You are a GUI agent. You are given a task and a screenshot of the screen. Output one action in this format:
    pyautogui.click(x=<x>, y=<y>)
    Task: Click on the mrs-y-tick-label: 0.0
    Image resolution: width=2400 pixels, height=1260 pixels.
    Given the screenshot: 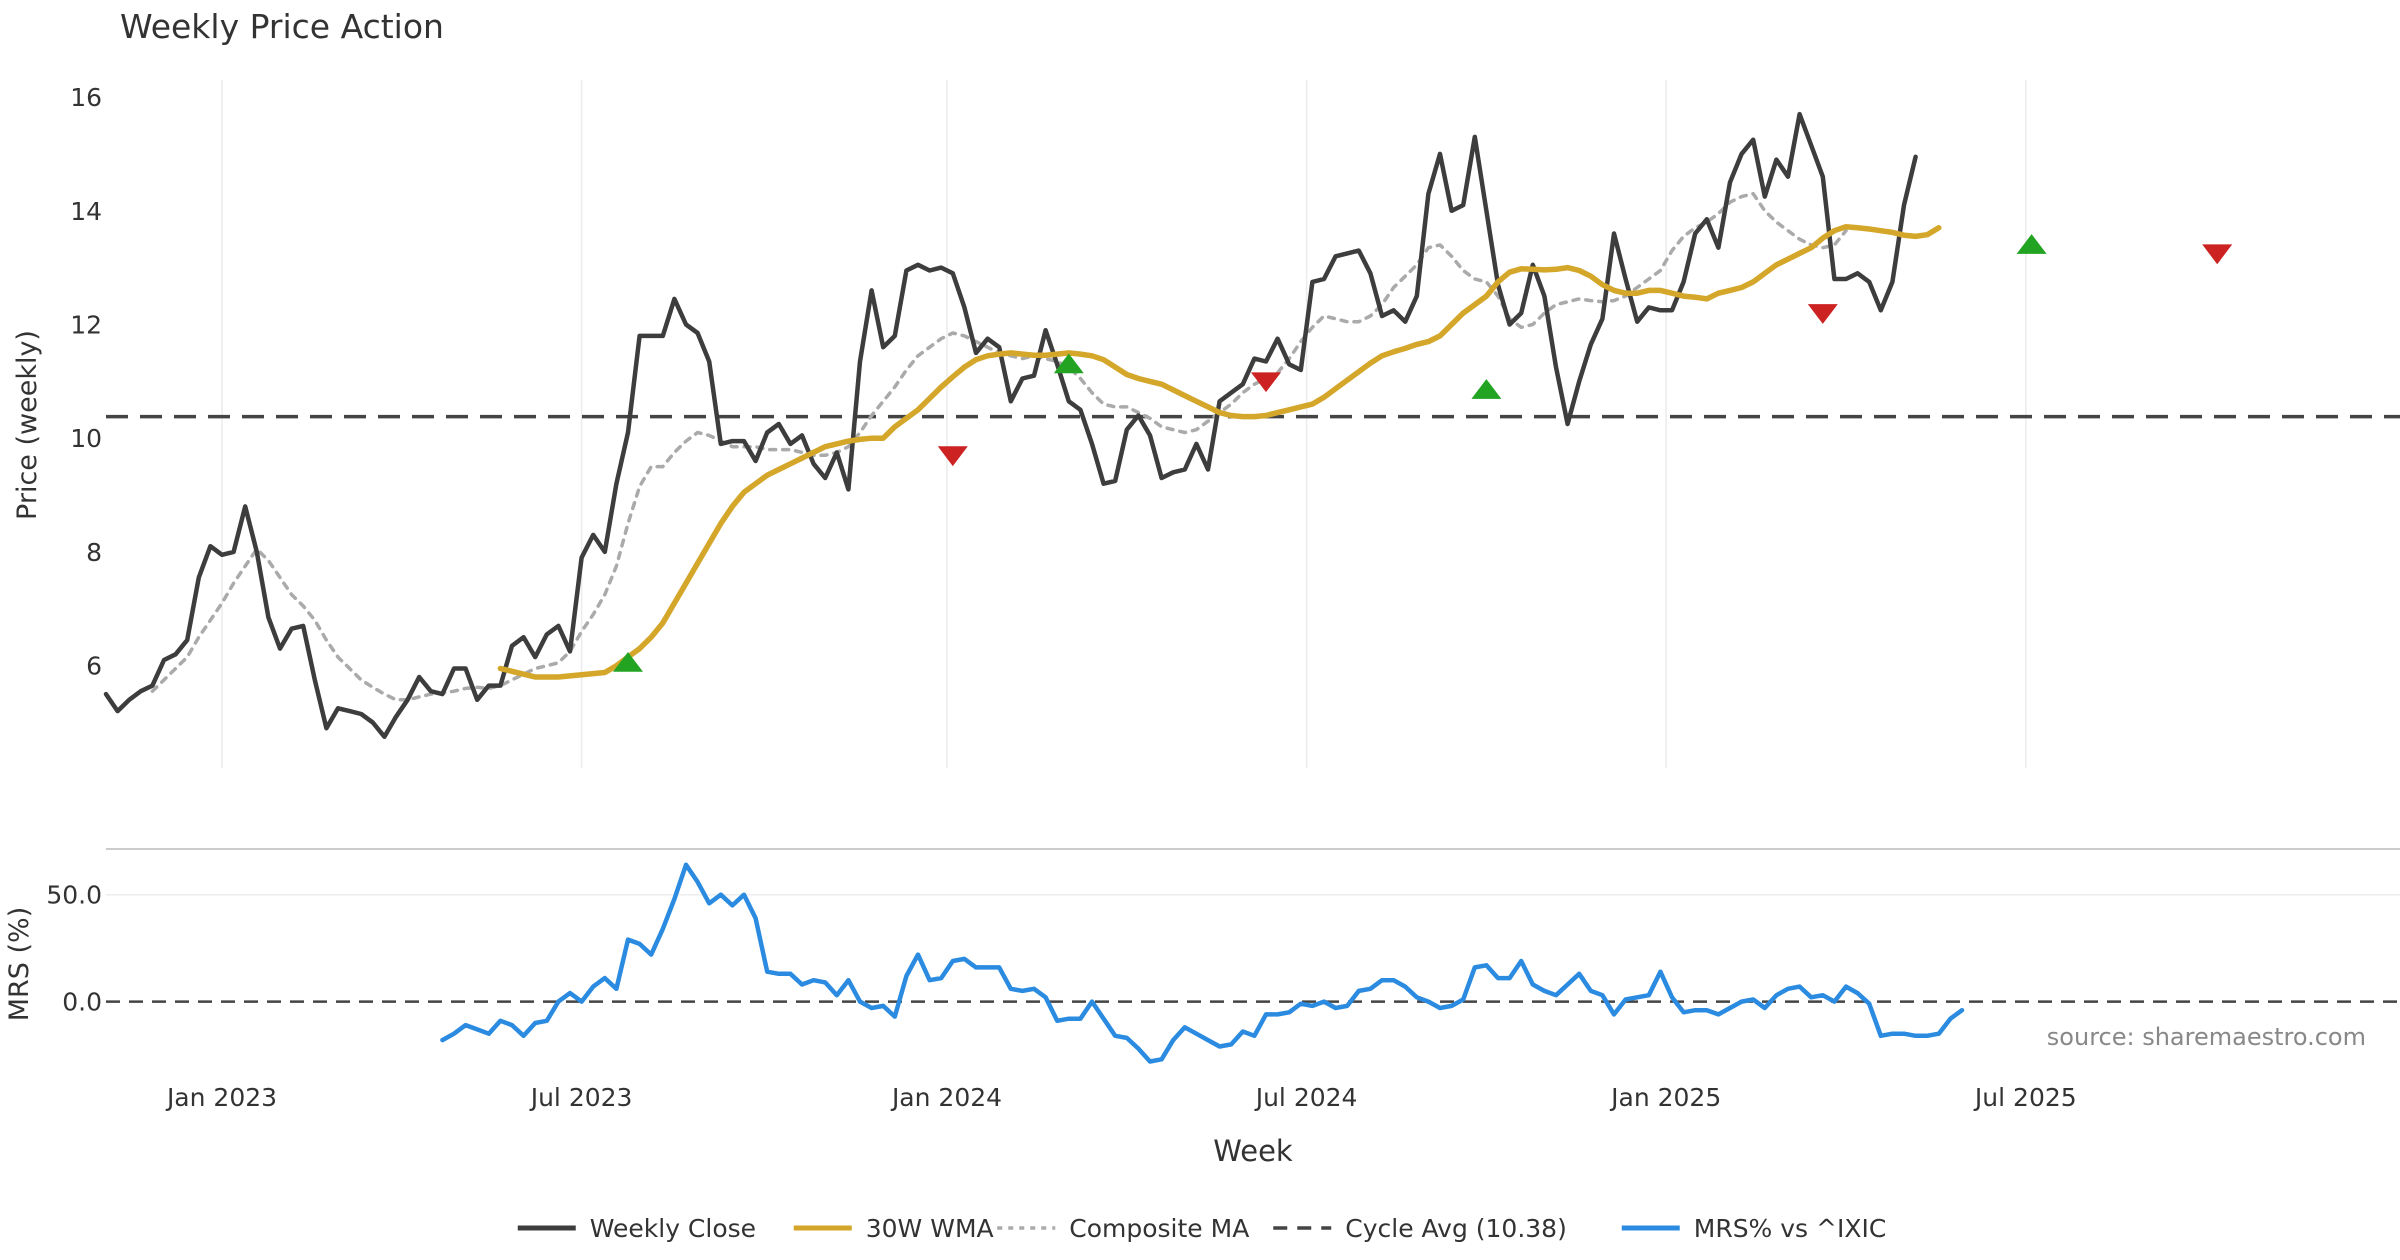 What is the action you would take?
    pyautogui.click(x=82, y=1002)
    